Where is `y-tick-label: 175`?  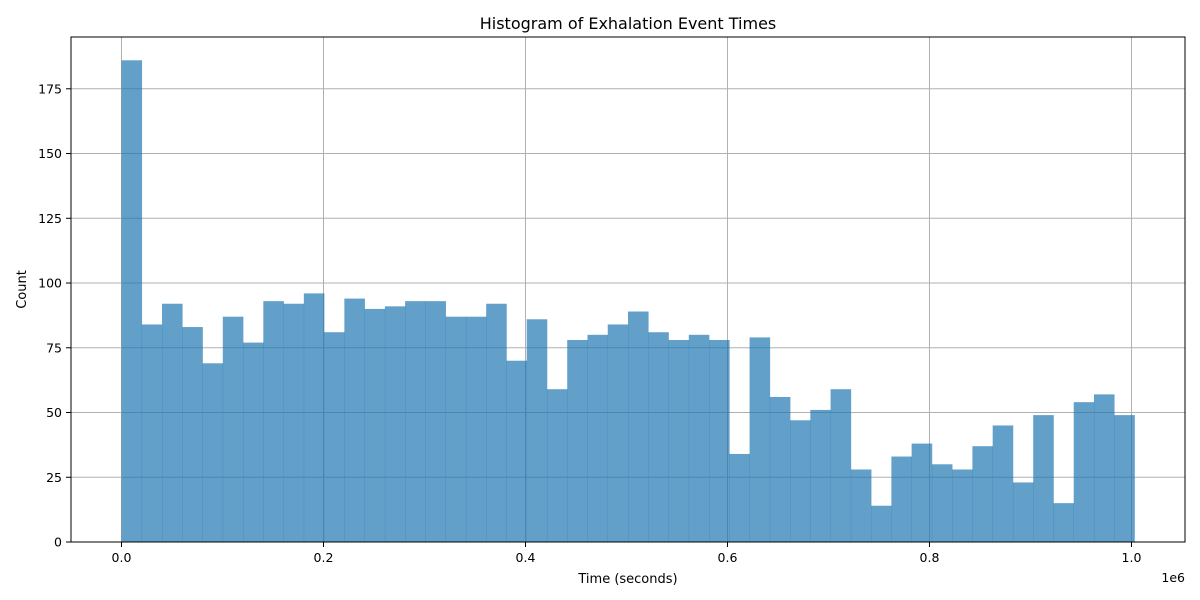
y-tick-label: 175 is located at coordinates (50, 88).